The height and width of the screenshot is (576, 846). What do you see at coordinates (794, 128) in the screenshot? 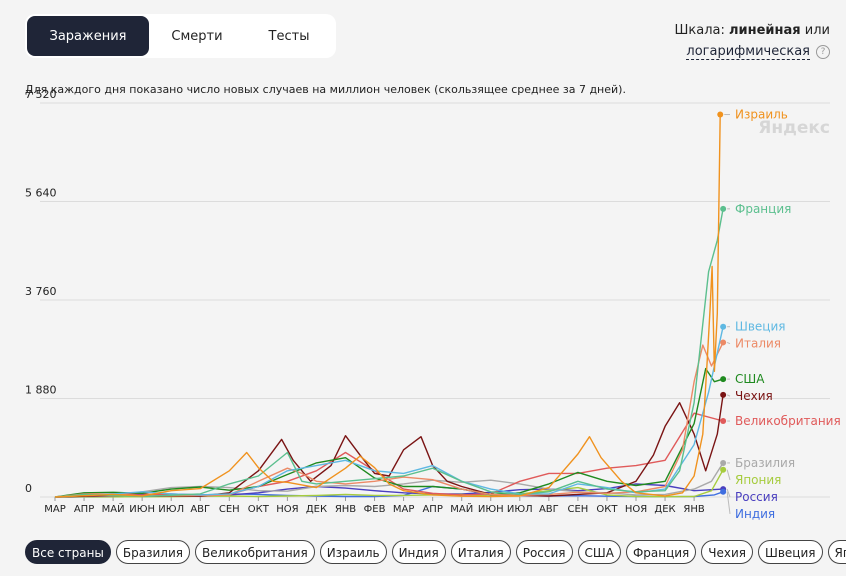
I see `watermark: Яндекс` at bounding box center [794, 128].